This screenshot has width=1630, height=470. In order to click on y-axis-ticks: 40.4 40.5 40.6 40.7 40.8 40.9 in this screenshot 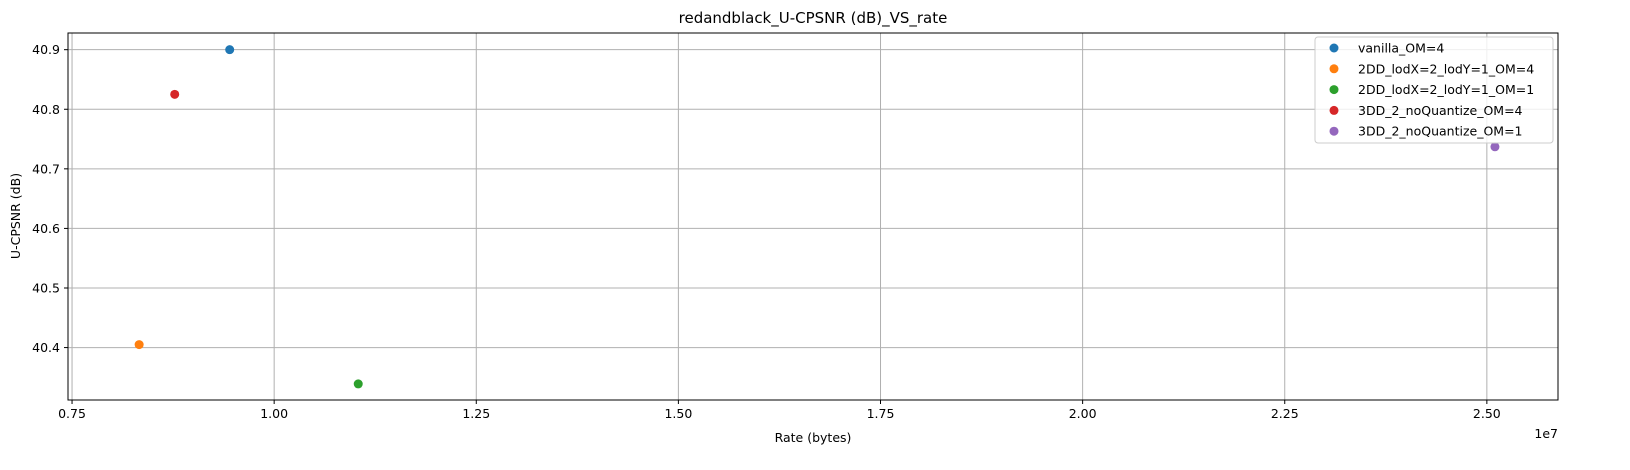, I will do `click(50, 198)`.